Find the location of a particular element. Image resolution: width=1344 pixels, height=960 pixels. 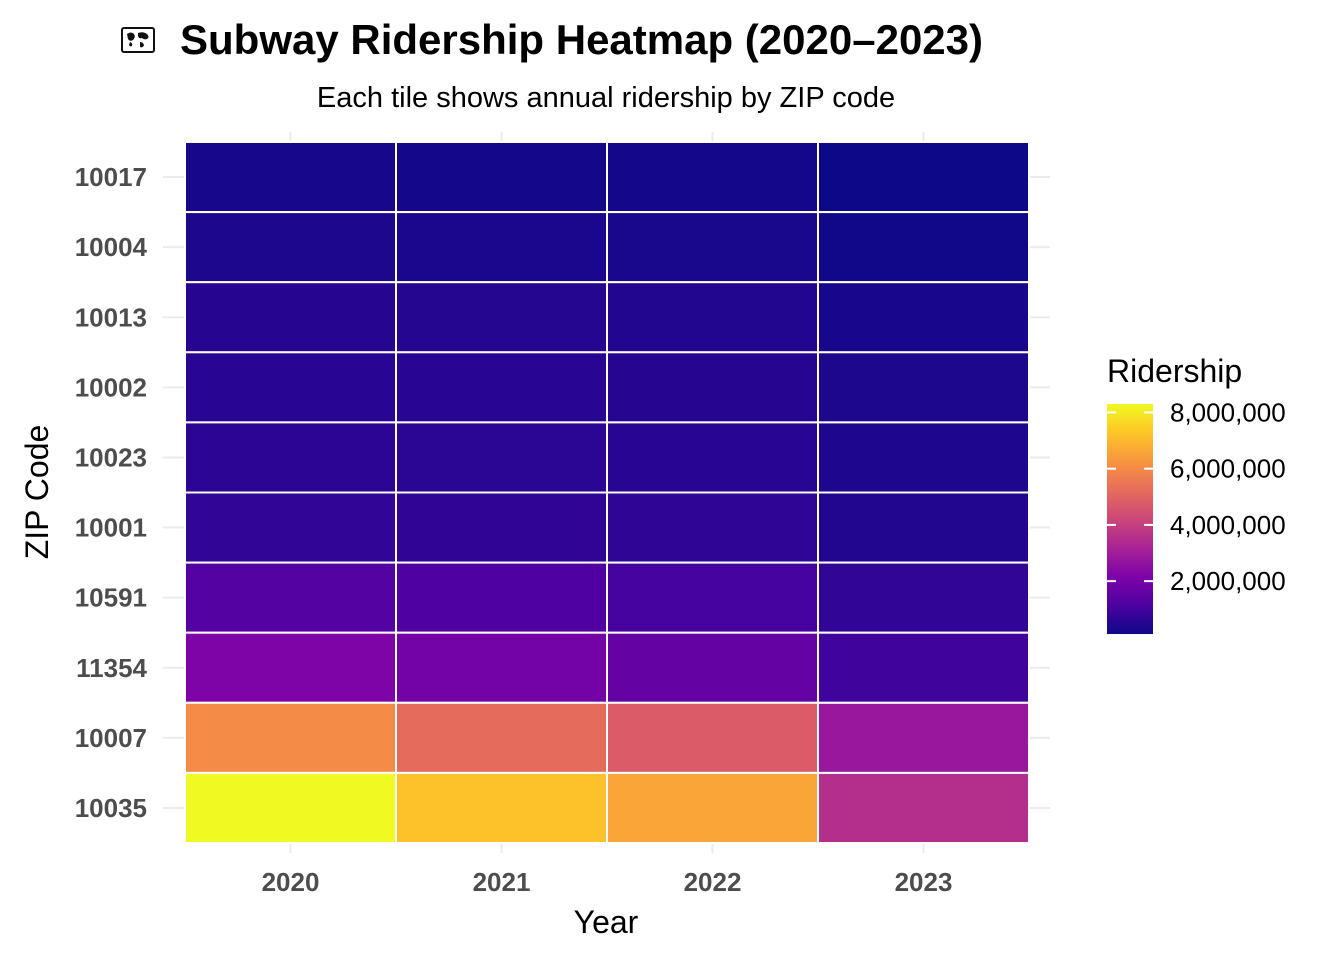

title-row: Subway Ridership Heatmap (2020–2023) is located at coordinates (550, 40).